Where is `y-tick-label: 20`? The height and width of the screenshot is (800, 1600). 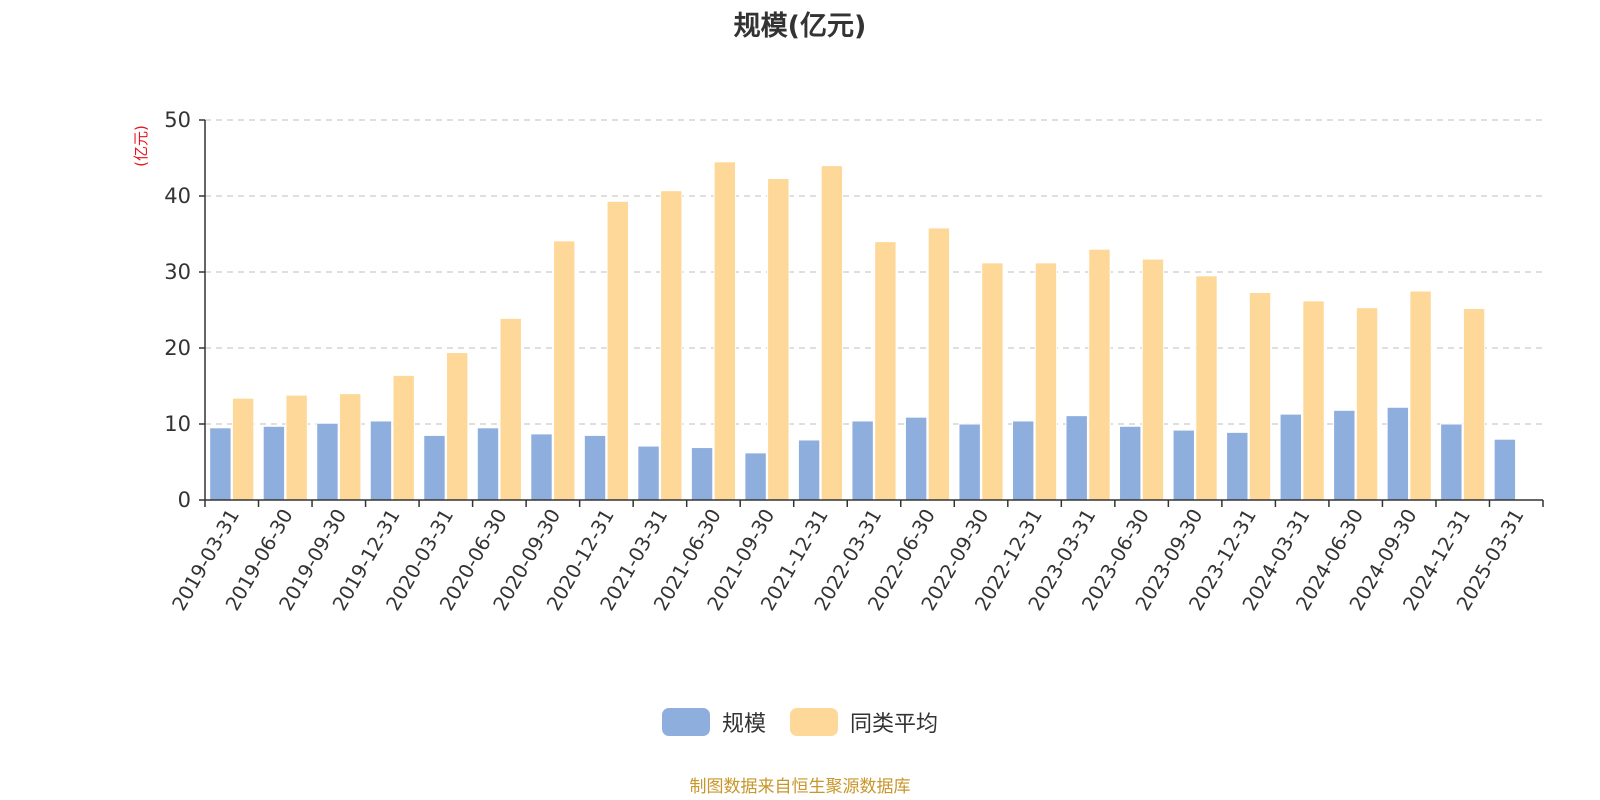 y-tick-label: 20 is located at coordinates (177, 348).